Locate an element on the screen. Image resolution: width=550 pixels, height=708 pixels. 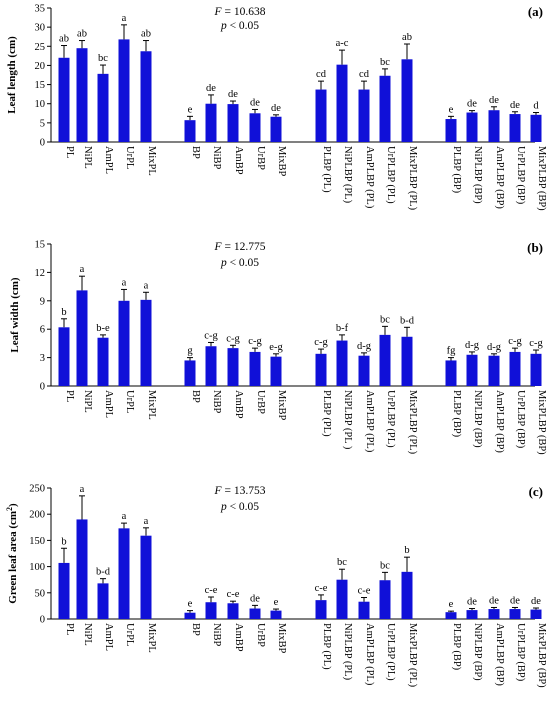
y-tick-label: 200 is located at coordinates (37, 515).